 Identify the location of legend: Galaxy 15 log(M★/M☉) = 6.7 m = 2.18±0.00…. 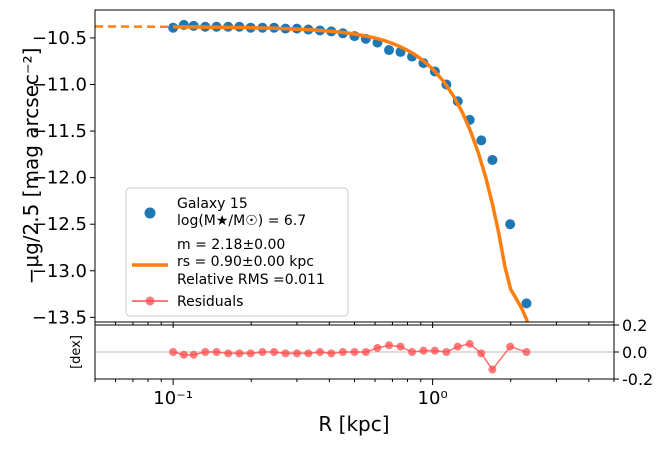
(237, 252).